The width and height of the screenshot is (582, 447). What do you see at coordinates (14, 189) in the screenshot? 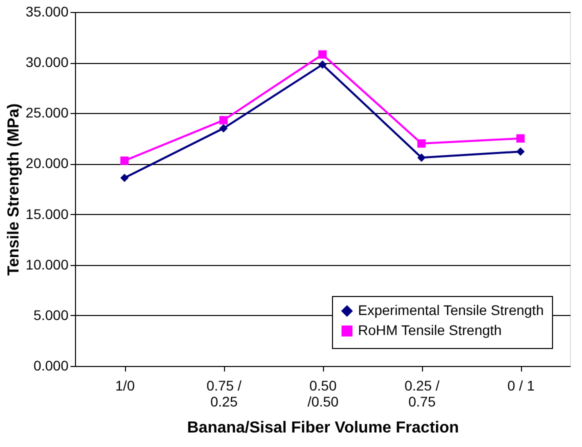
I see `y-axis-title: Tensile Strength (MPa)` at bounding box center [14, 189].